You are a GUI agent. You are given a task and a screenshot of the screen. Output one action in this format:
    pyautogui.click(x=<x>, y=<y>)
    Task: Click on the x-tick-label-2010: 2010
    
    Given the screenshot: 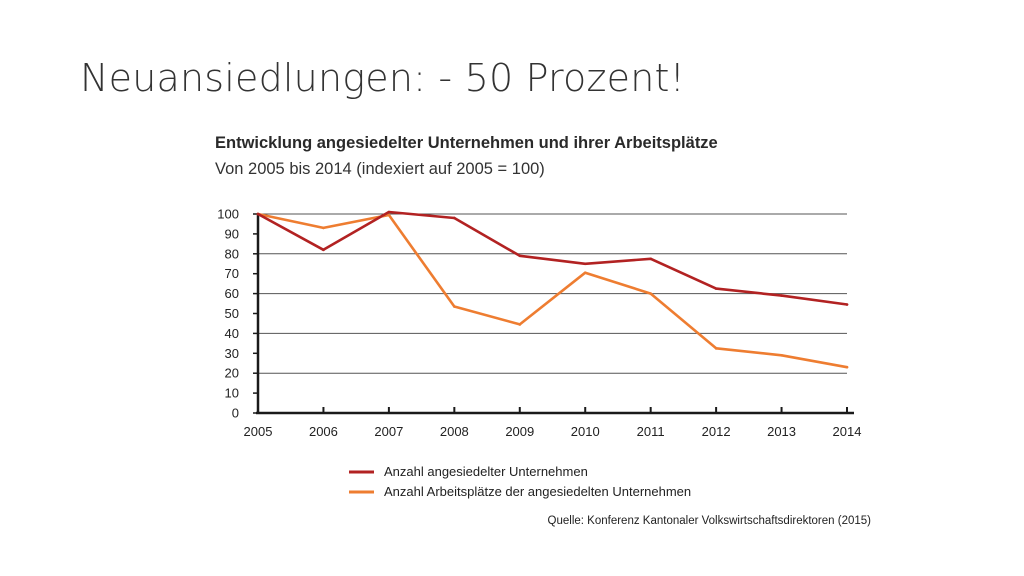 What is the action you would take?
    pyautogui.click(x=585, y=431)
    